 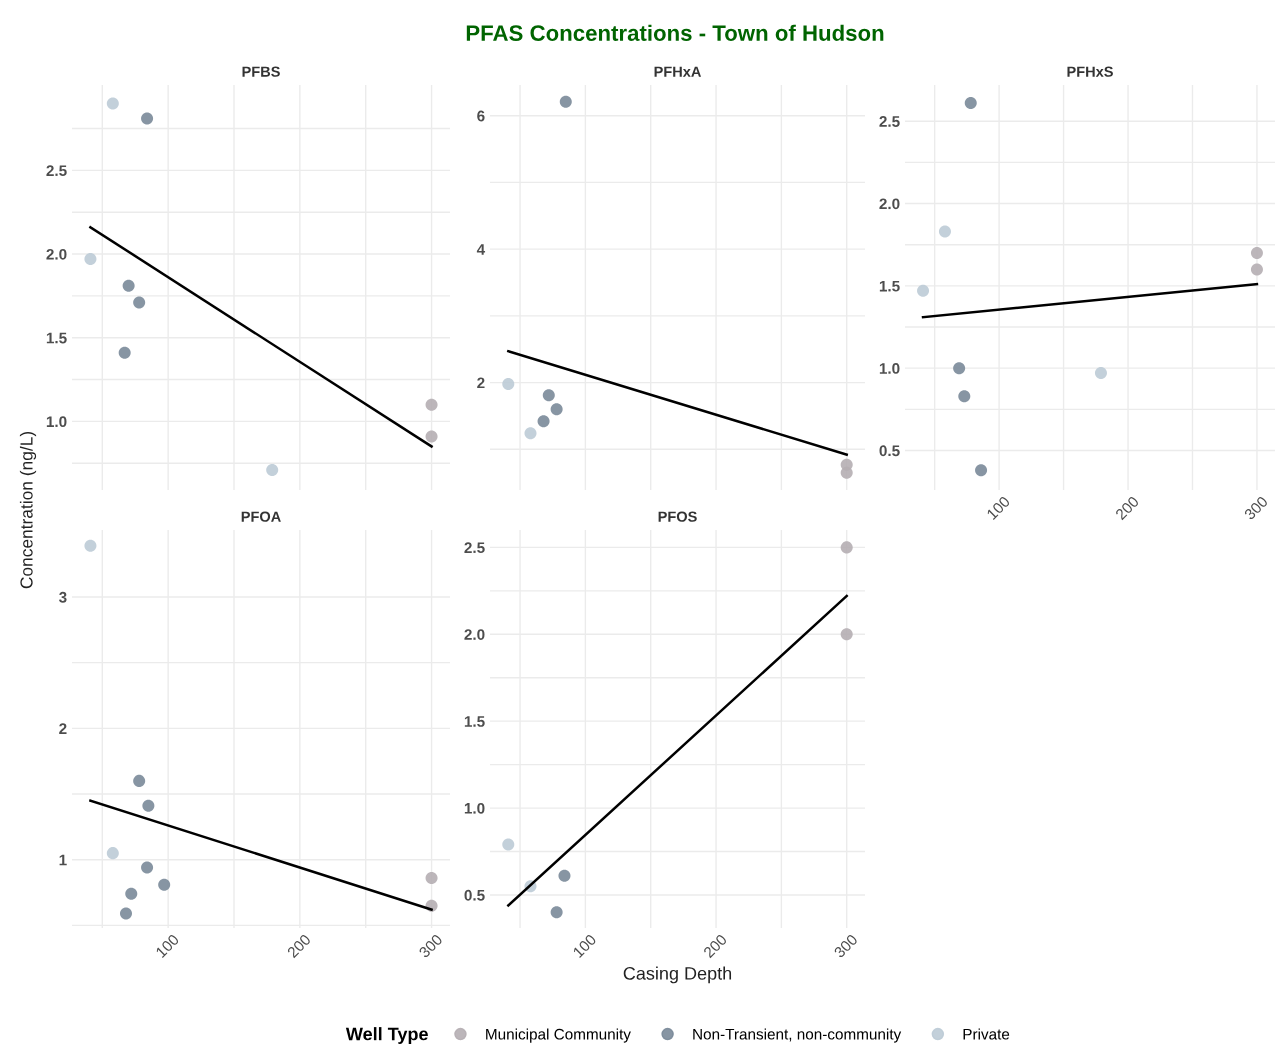 I want to click on y-tick-label: 6, so click(x=481, y=116).